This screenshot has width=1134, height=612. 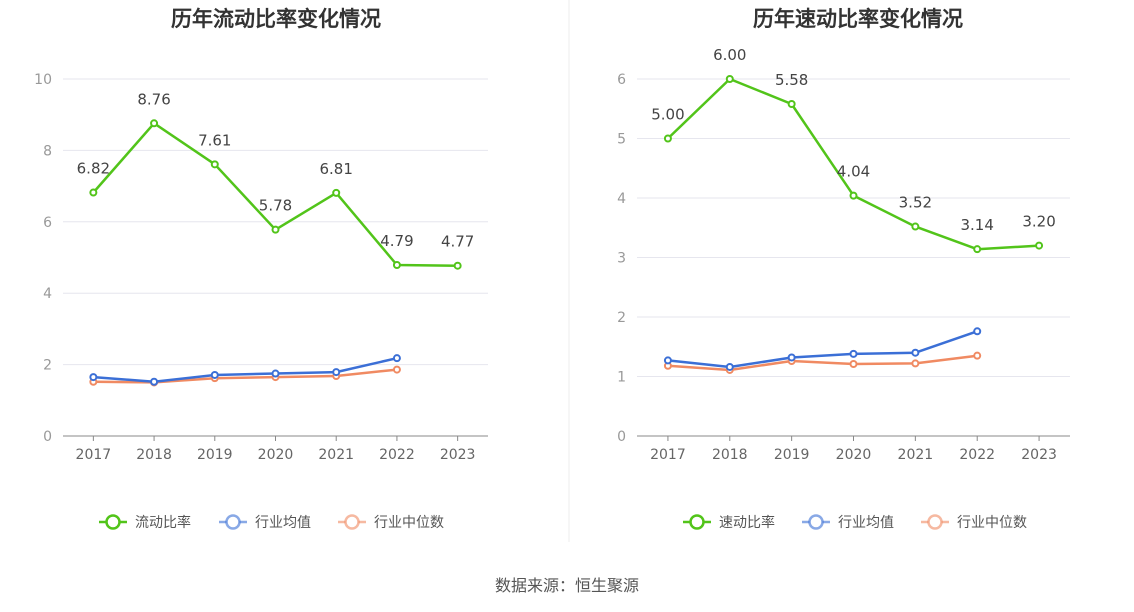 I want to click on chart-title: 历年流动比率变化情况, so click(x=276, y=19).